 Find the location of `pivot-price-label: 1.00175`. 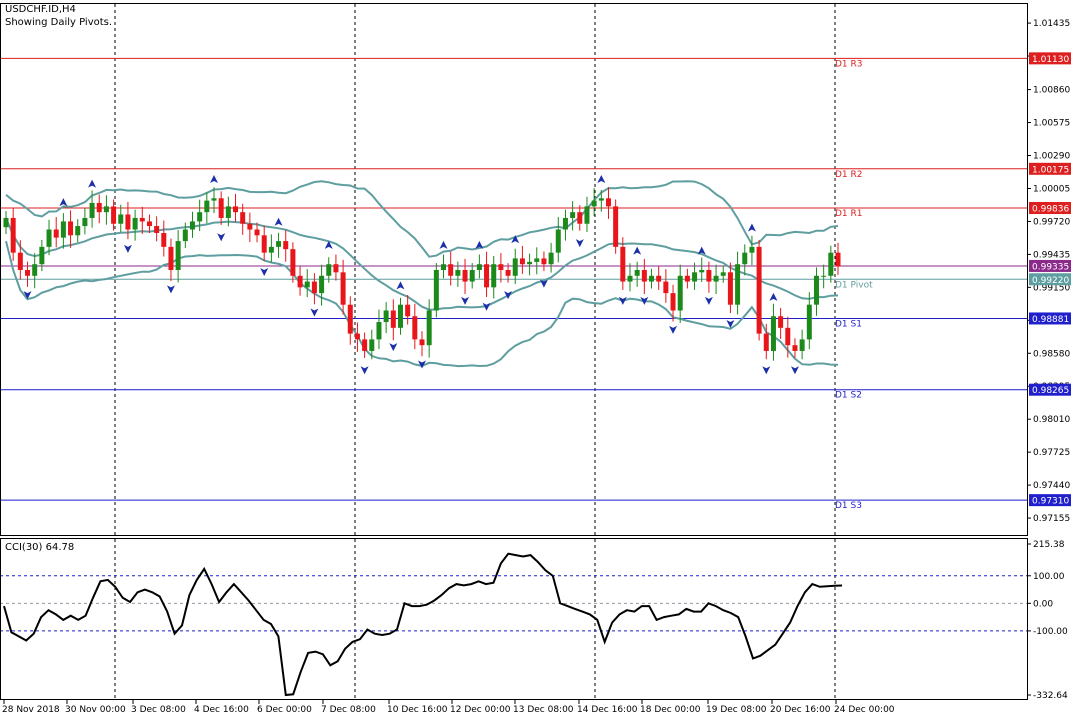

pivot-price-label: 1.00175 is located at coordinates (1050, 170).